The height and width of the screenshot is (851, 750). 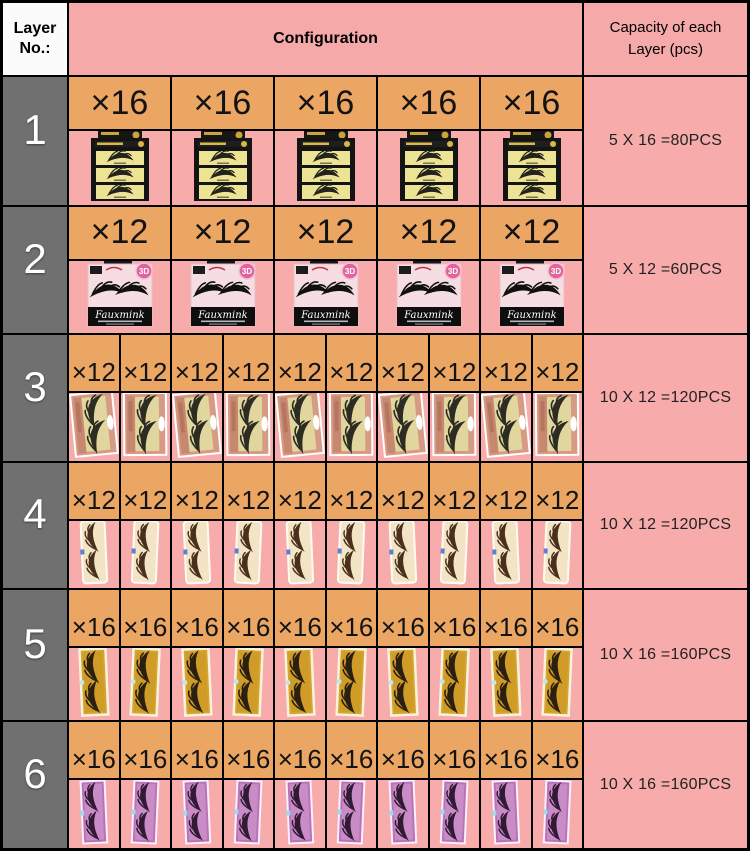 I want to click on layer-number-4: 4, so click(x=35, y=525).